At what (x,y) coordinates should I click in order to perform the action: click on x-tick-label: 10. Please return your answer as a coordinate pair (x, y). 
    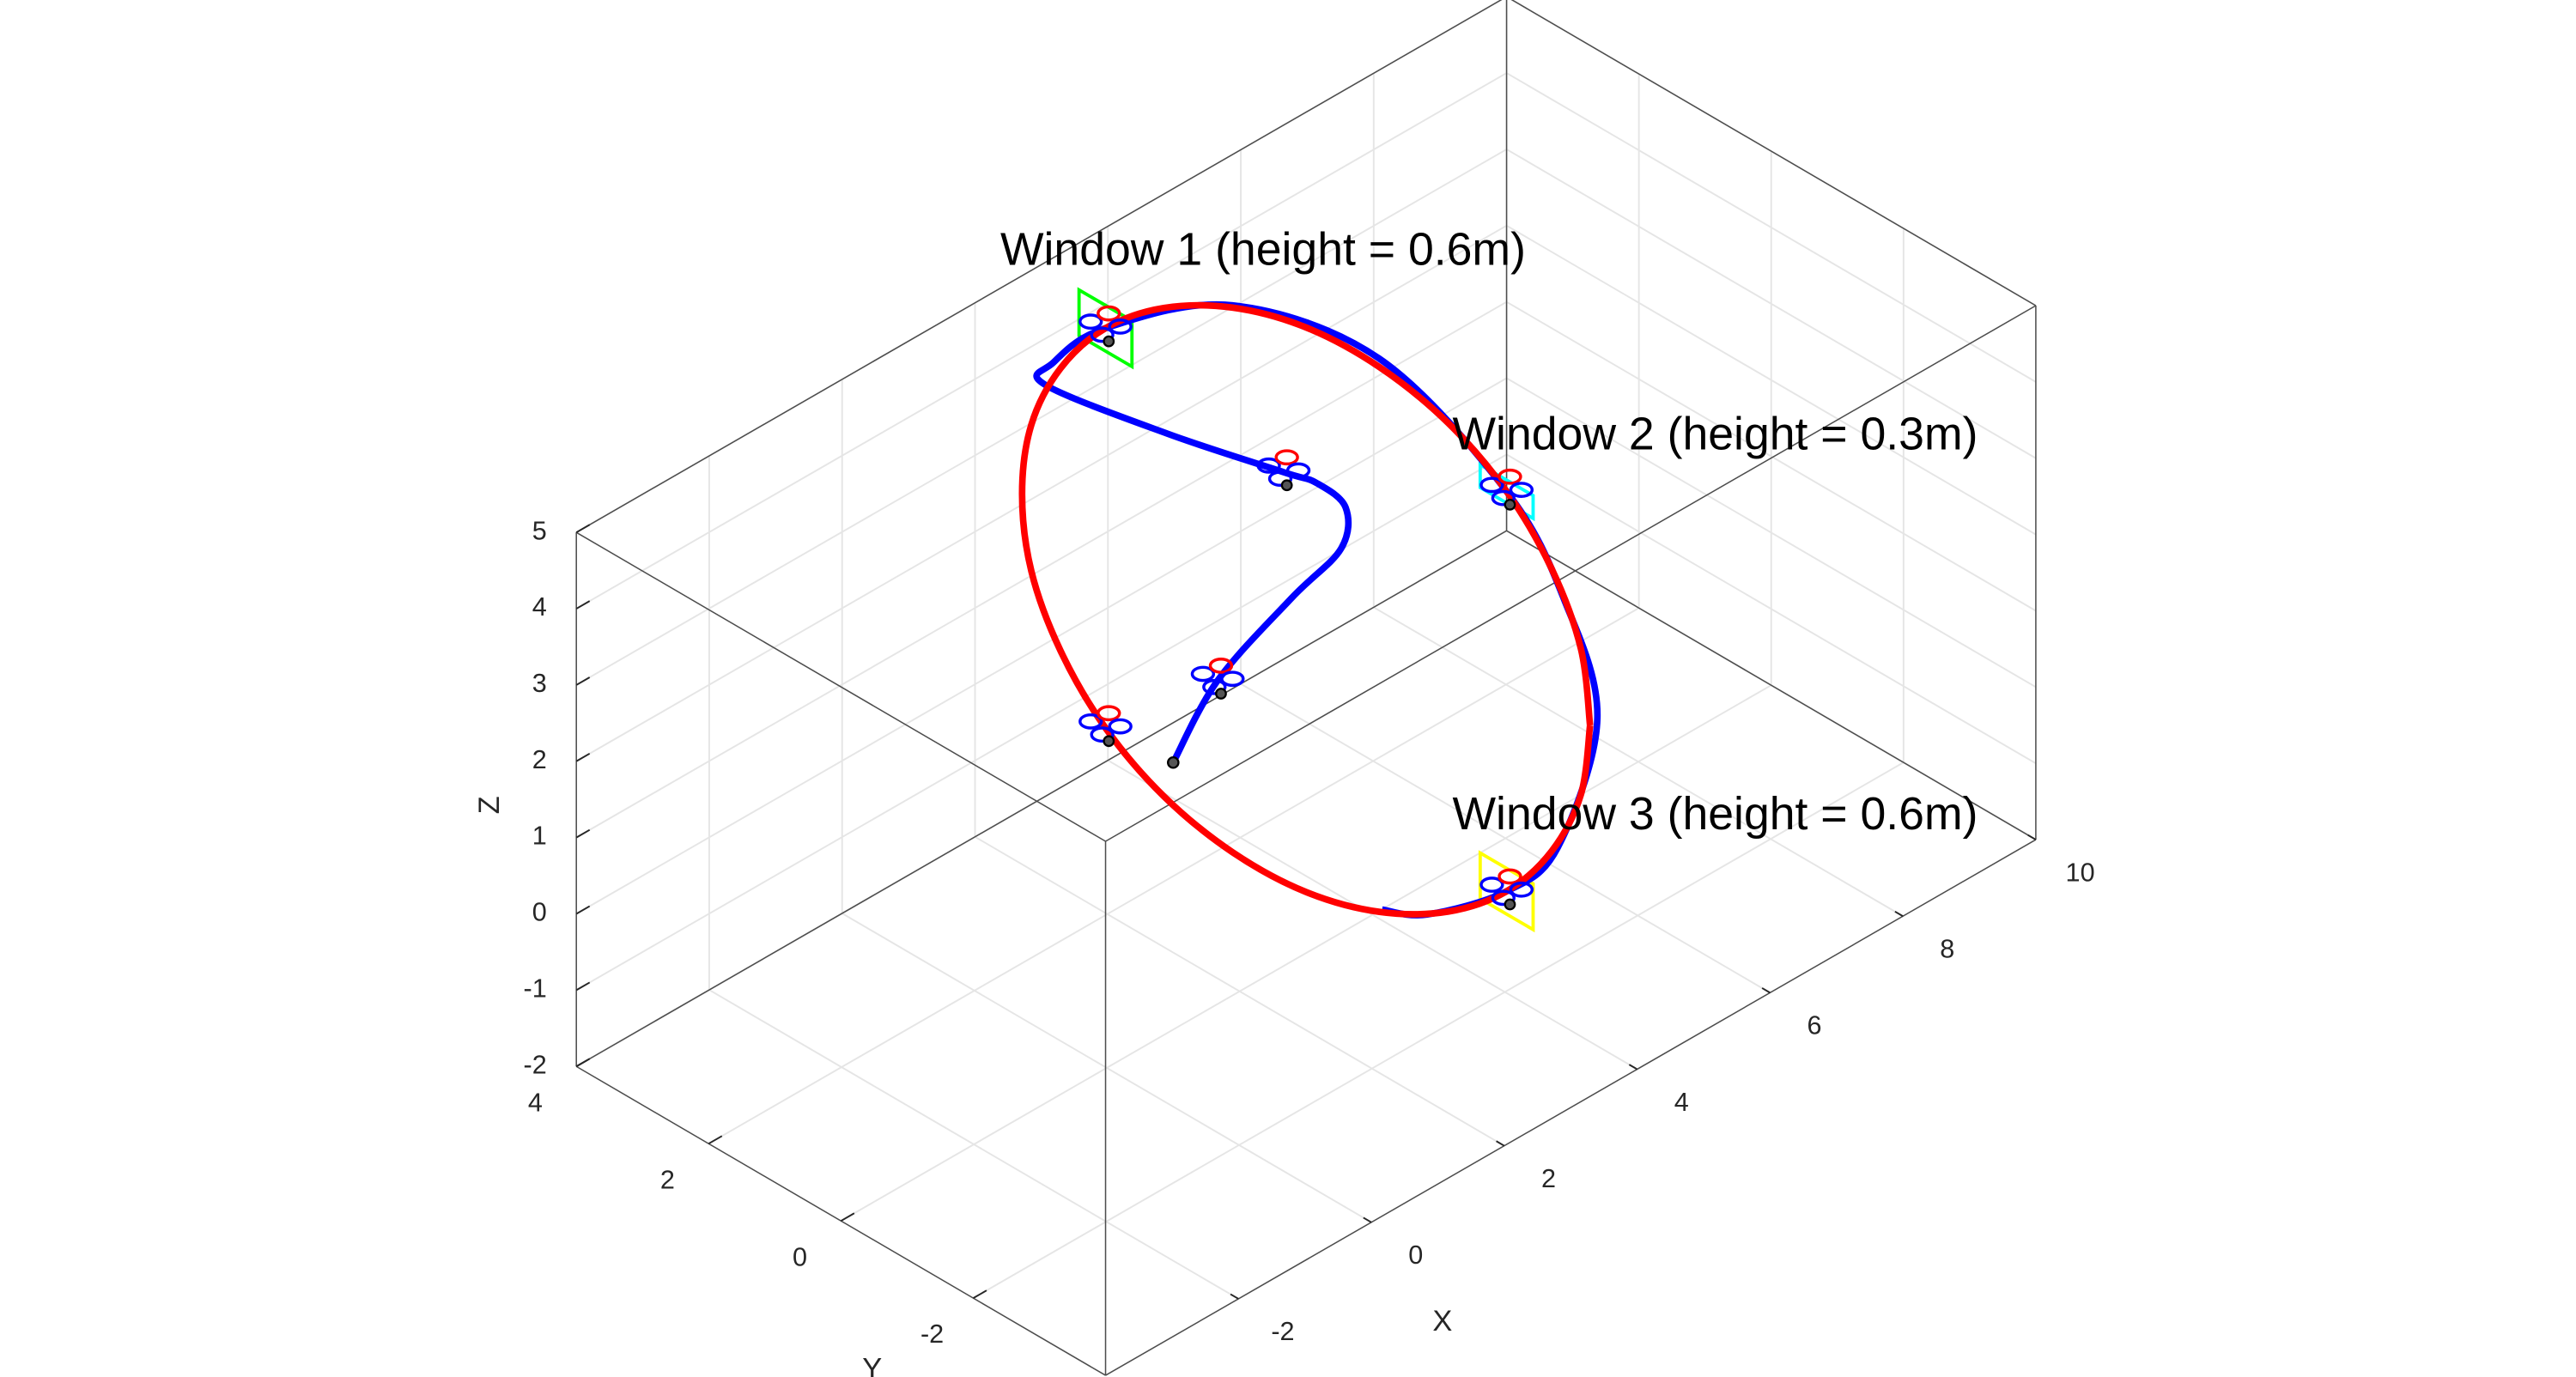
    Looking at the image, I should click on (2080, 872).